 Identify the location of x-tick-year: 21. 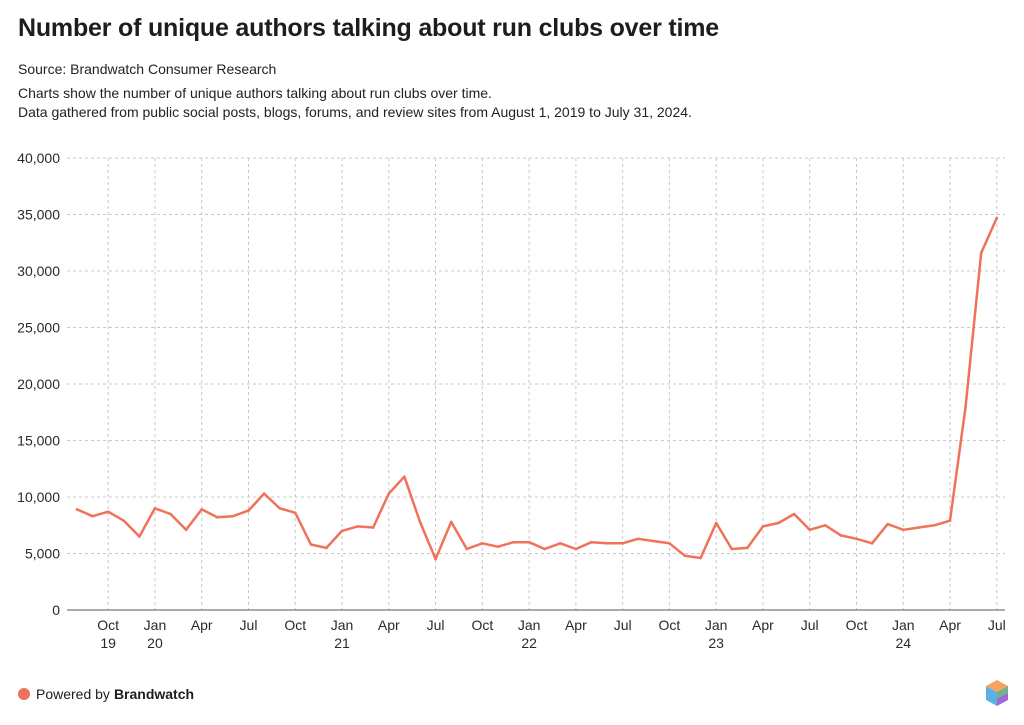
(342, 643).